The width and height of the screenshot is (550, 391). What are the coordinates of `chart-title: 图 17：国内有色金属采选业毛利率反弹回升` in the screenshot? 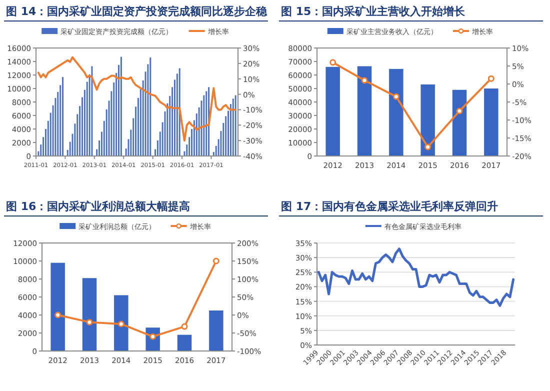 It's located at (389, 206).